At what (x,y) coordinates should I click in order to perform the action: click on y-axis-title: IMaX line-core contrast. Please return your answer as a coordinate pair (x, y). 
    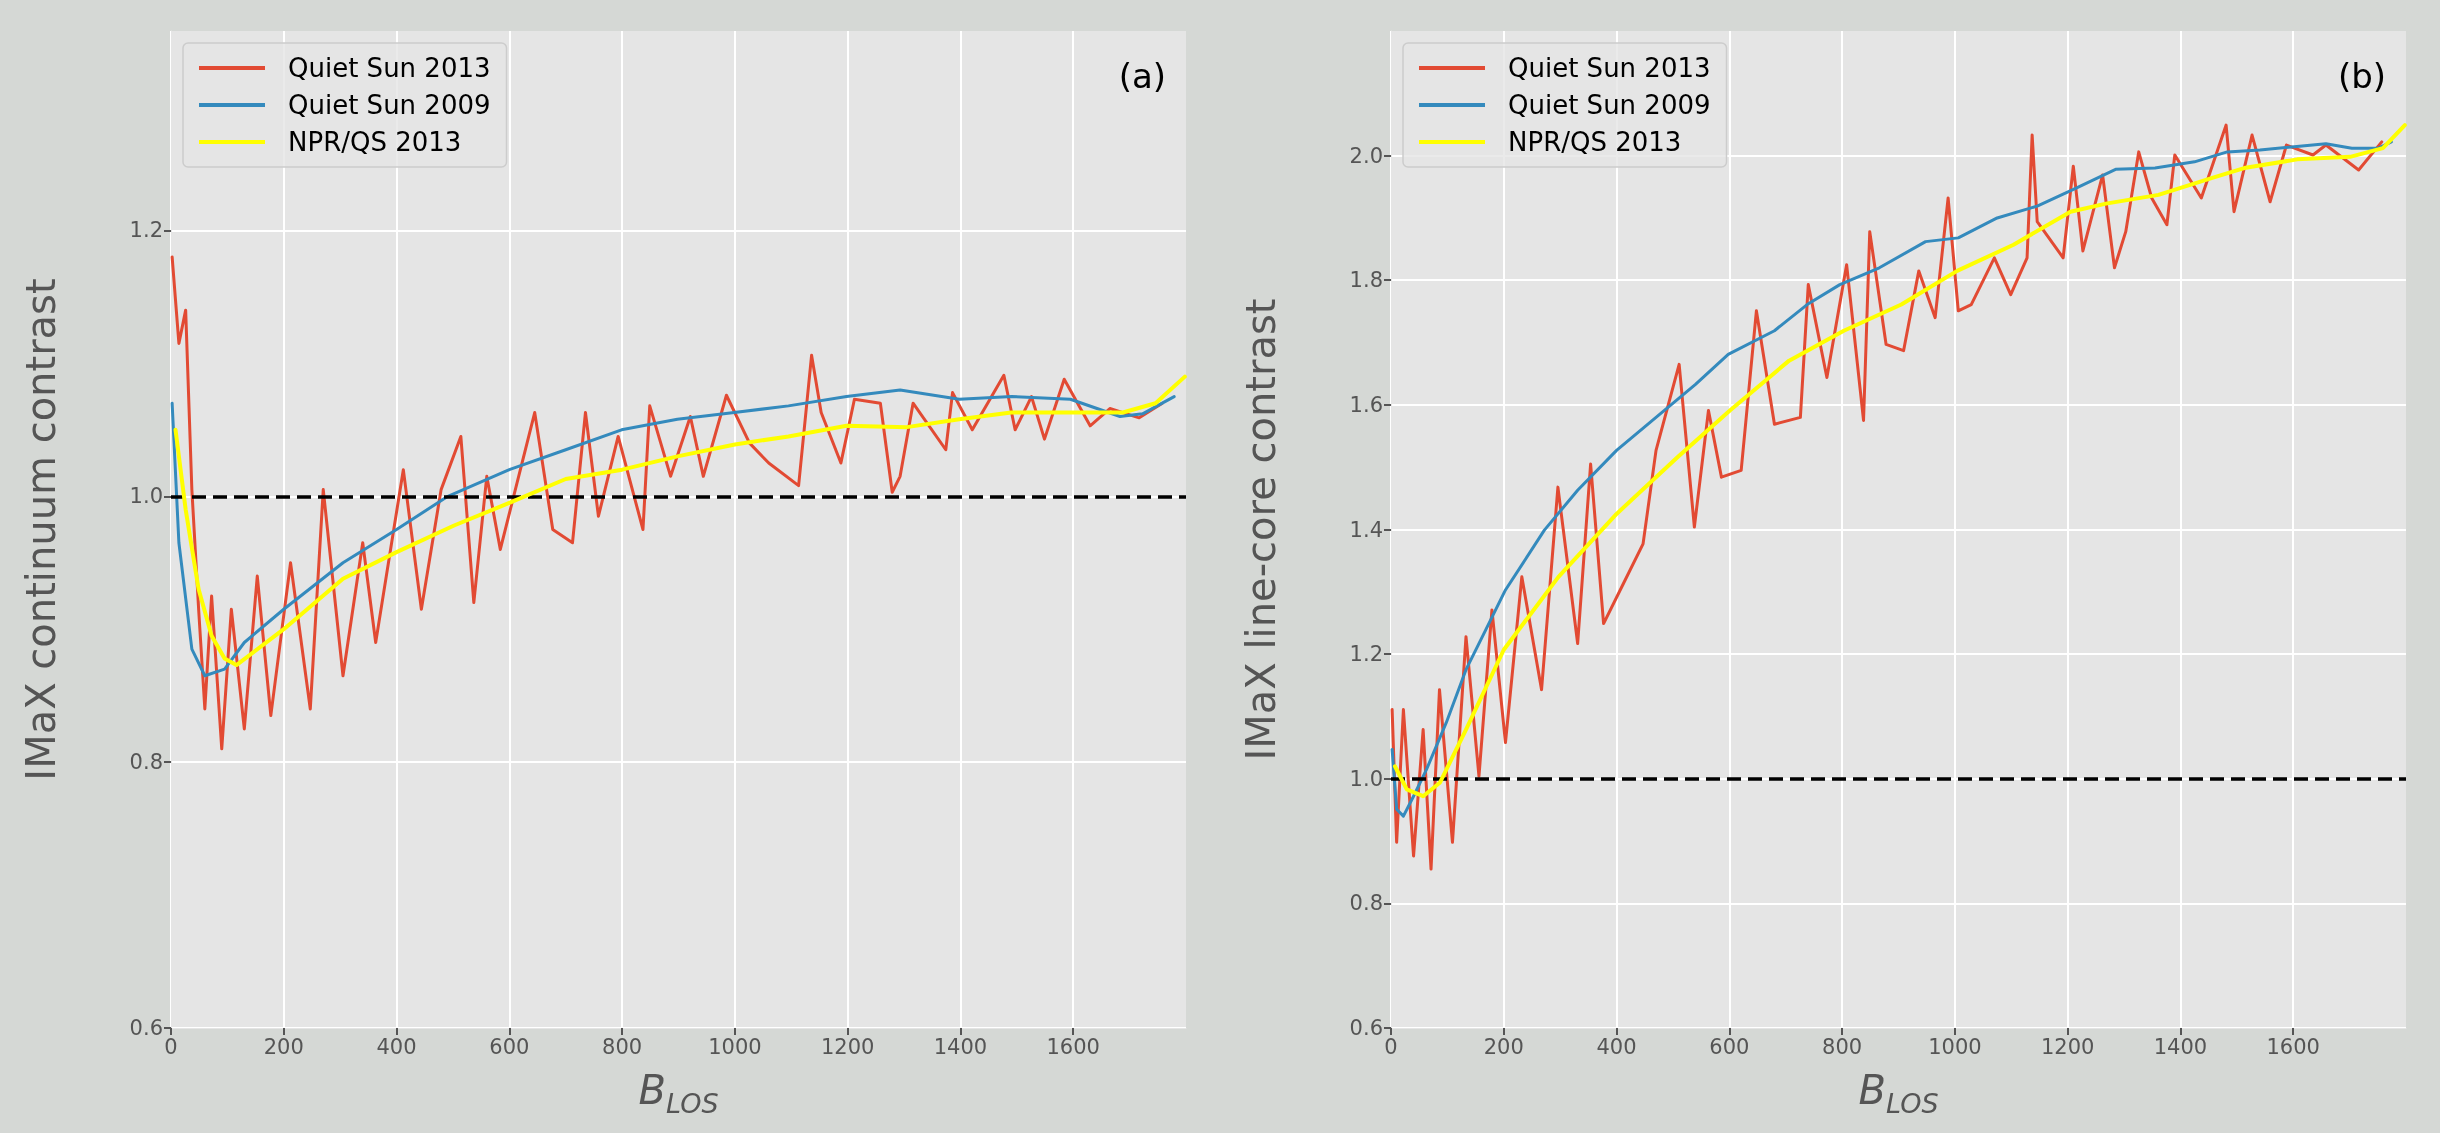
    Looking at the image, I should click on (1261, 529).